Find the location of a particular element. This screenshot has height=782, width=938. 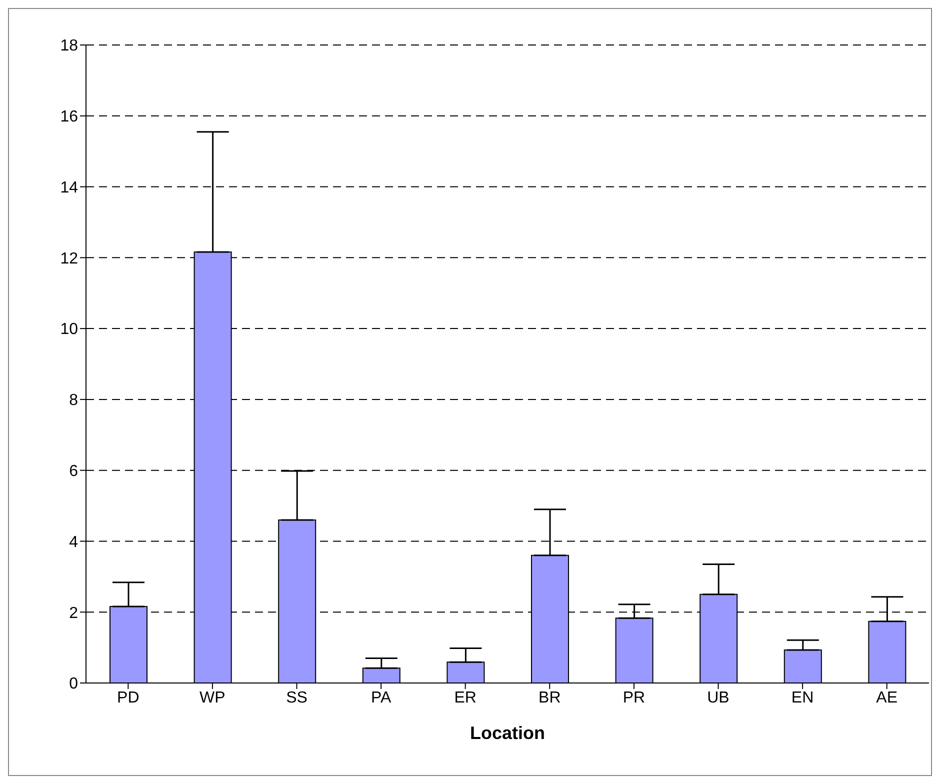

x-tick-label: SS is located at coordinates (297, 697).